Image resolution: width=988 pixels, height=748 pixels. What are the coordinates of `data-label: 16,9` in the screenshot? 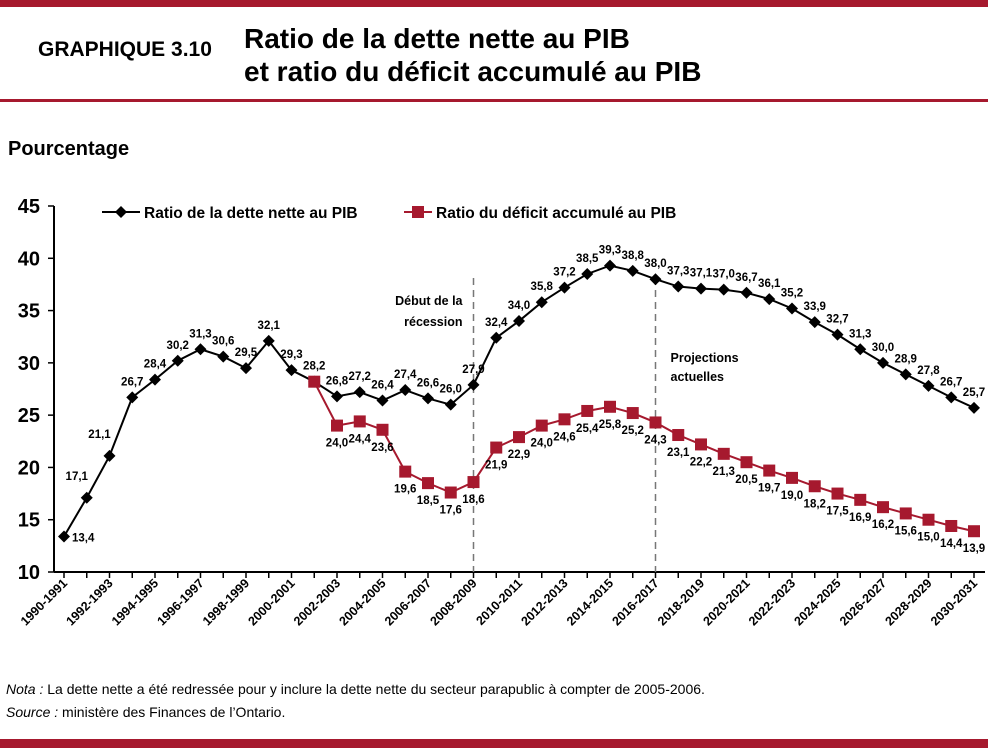 It's located at (860, 518).